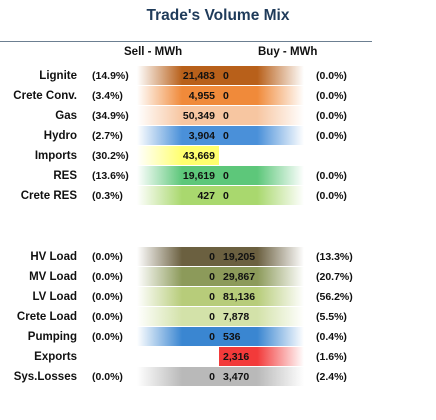 The height and width of the screenshot is (420, 436). Describe the element at coordinates (236, 357) in the screenshot. I see `buy-value-exports: 2,316` at that location.